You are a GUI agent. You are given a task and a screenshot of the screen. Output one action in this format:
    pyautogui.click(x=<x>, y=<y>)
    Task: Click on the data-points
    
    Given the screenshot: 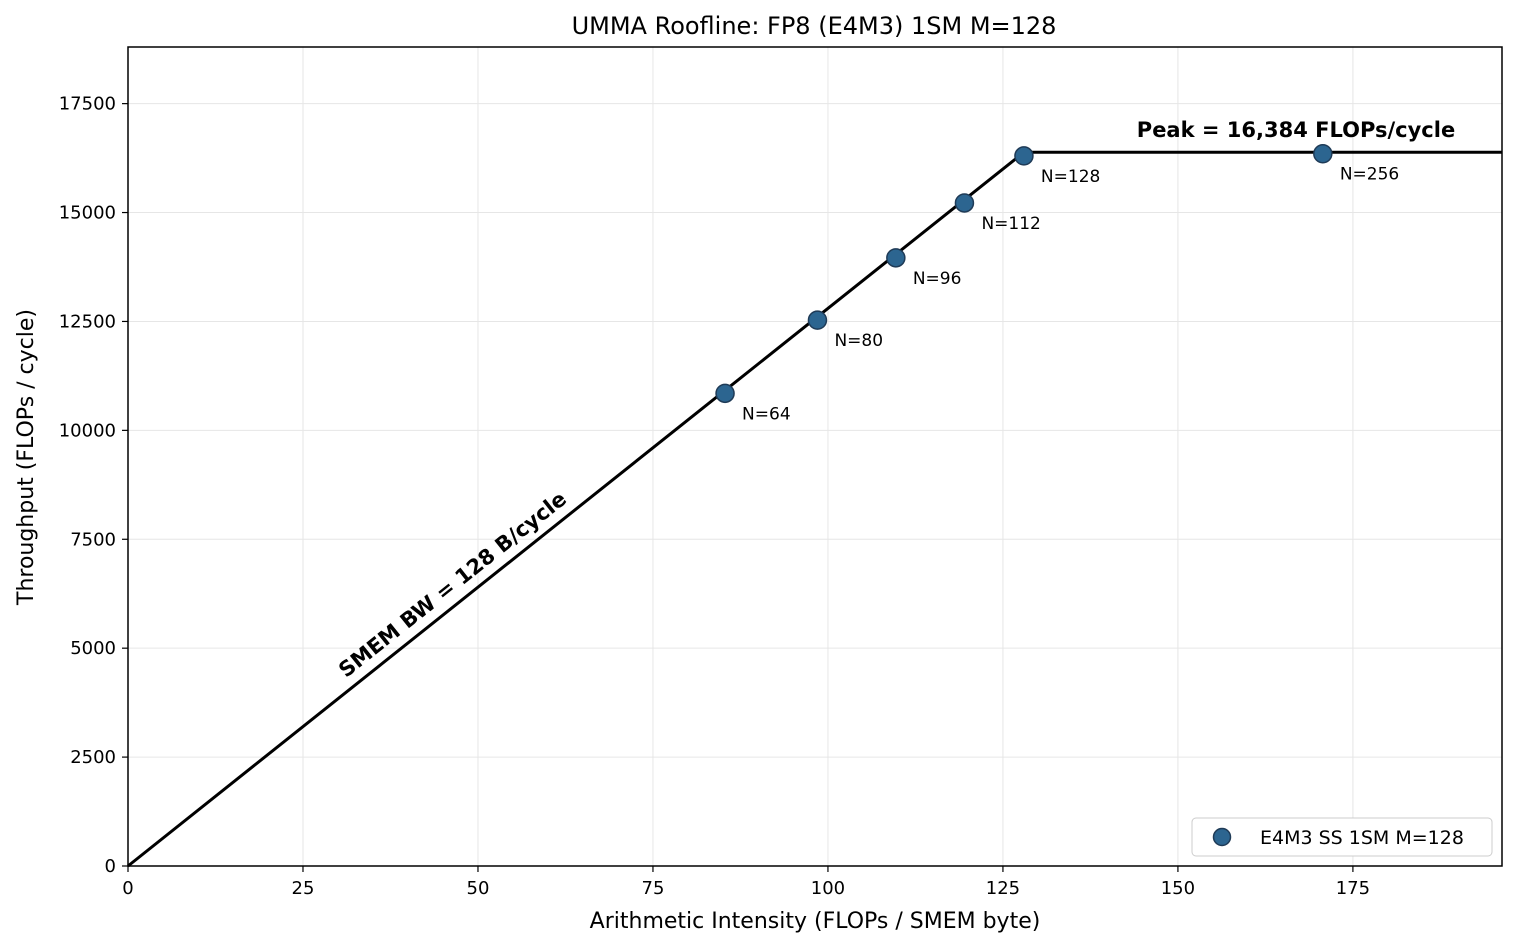 What is the action you would take?
    pyautogui.click(x=1024, y=273)
    